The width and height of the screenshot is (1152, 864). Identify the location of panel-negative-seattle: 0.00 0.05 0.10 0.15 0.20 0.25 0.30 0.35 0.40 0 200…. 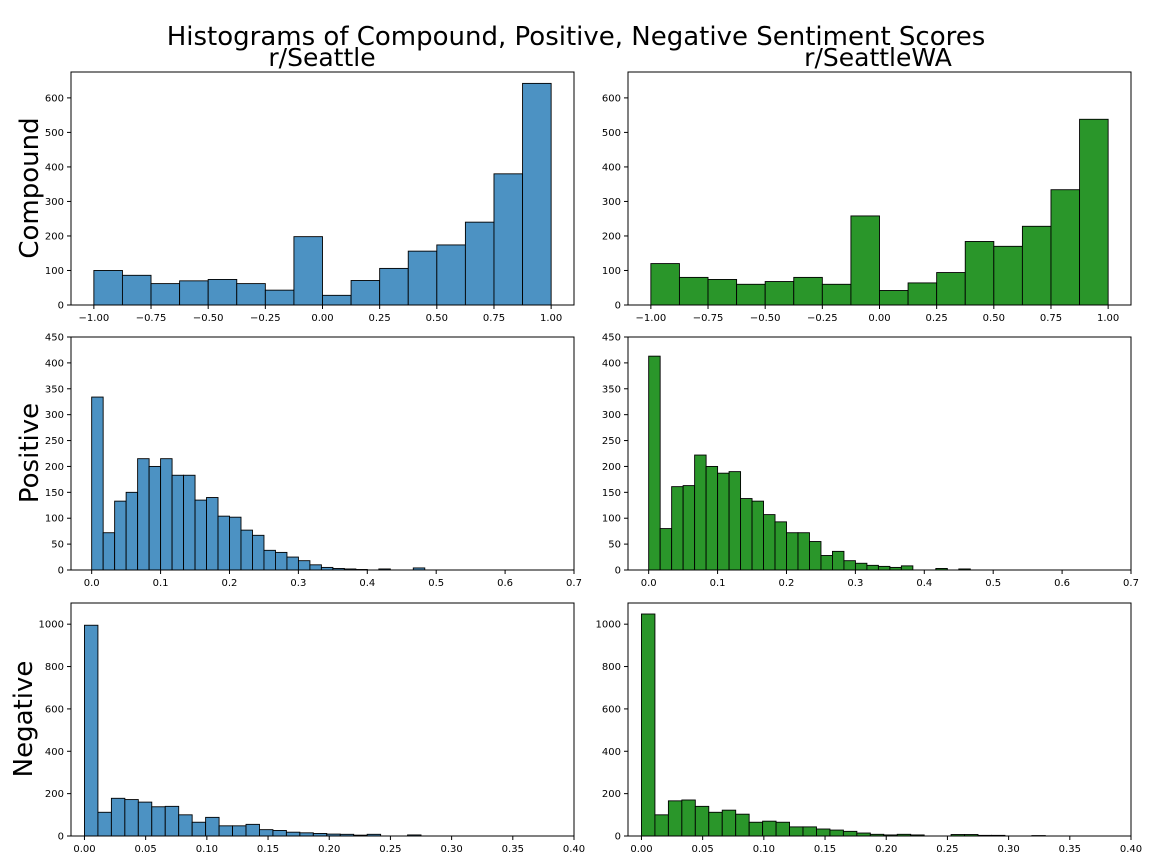
(312, 728).